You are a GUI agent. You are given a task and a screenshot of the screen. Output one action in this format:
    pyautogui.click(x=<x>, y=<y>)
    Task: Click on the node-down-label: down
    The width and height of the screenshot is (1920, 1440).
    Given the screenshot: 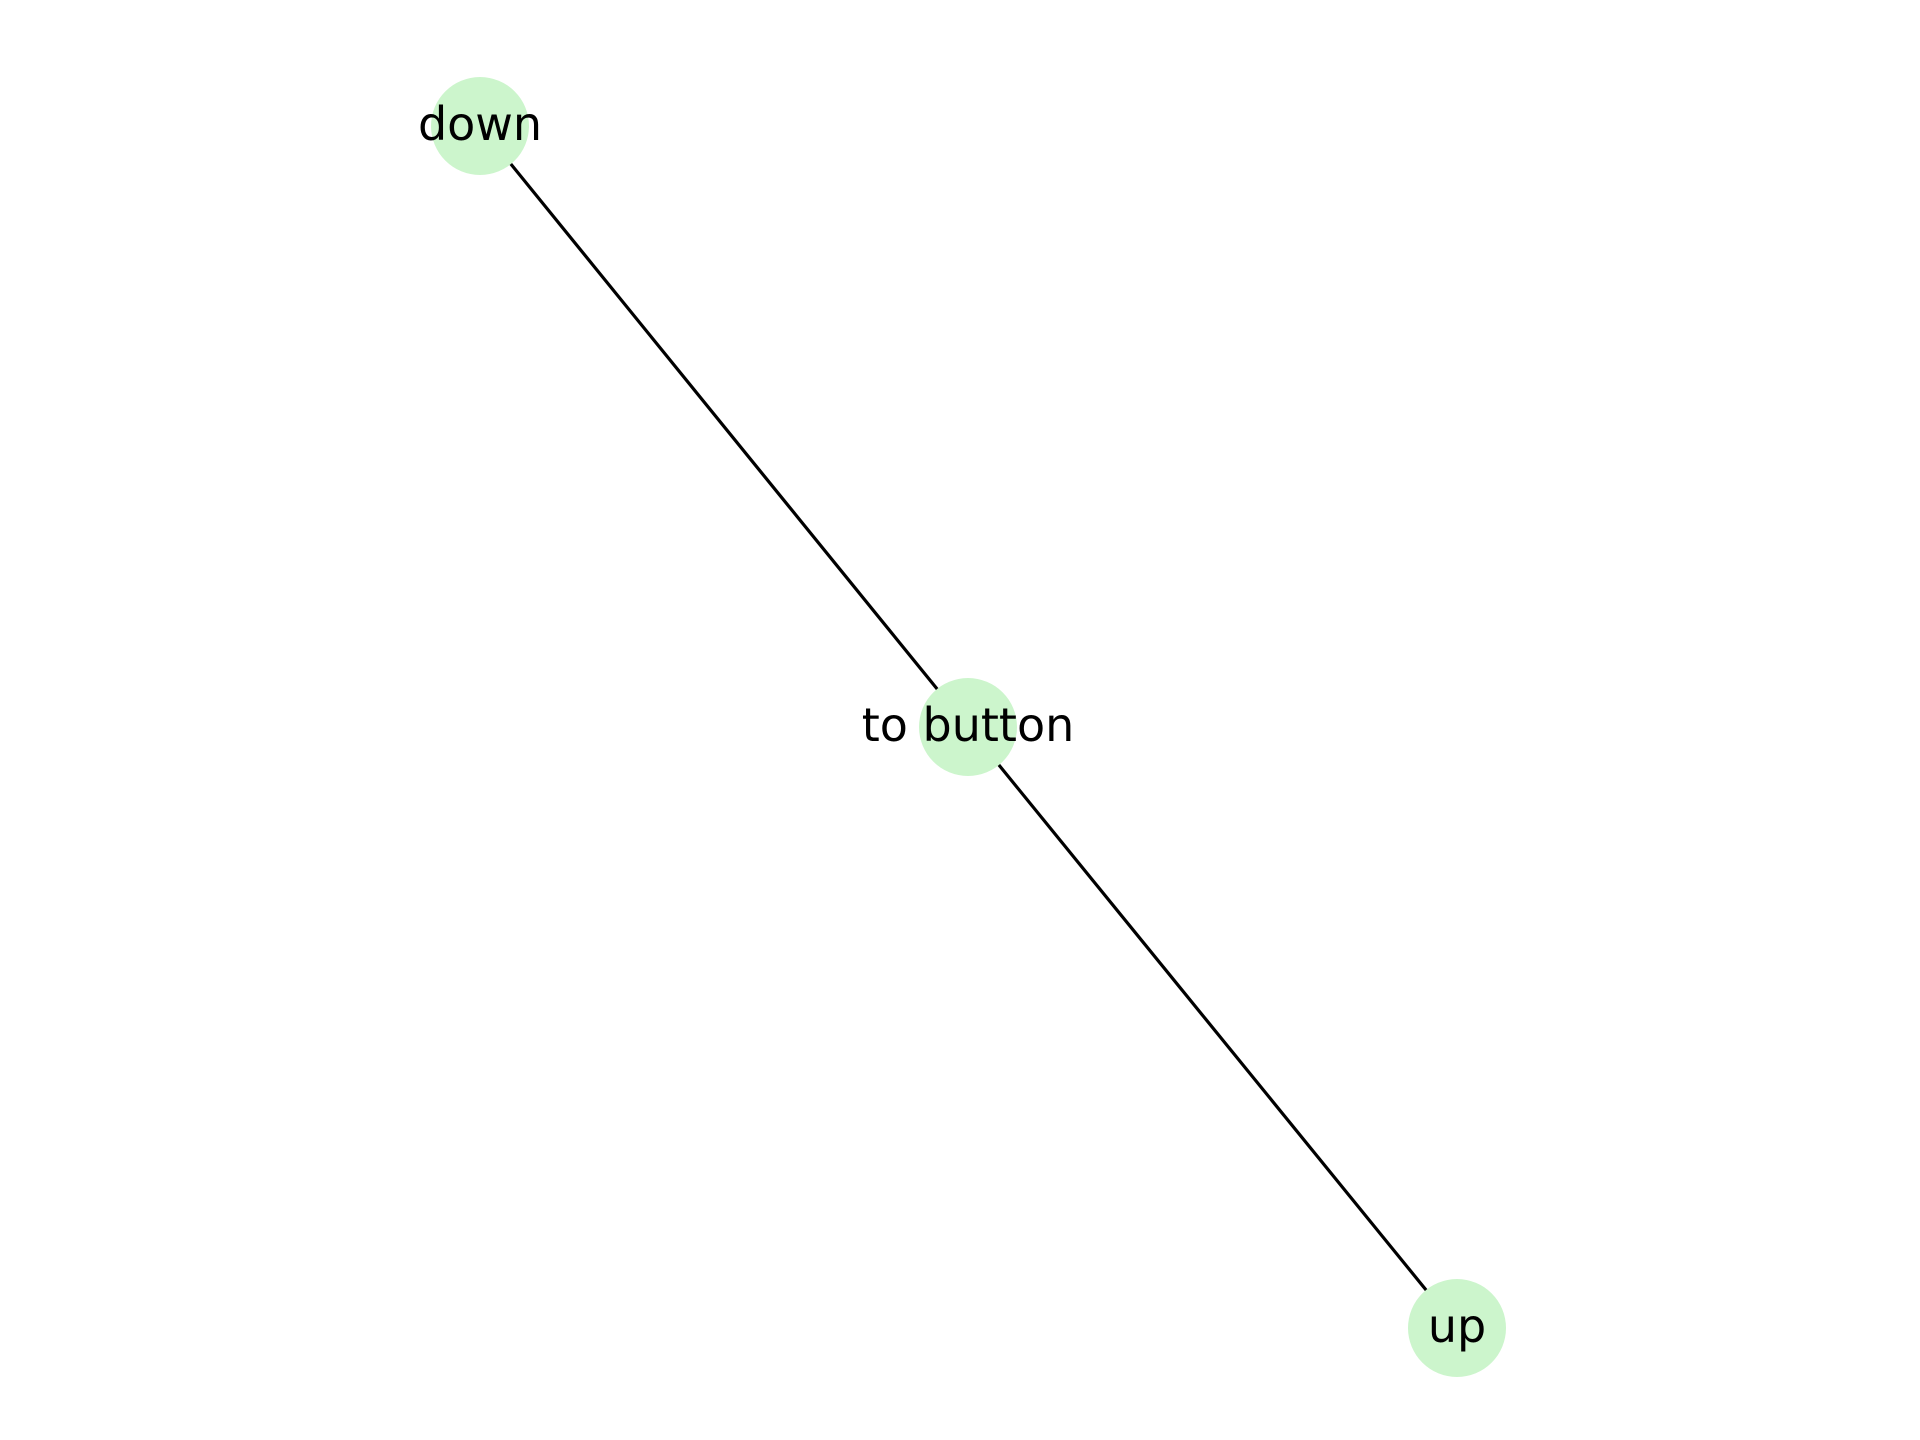 What is the action you would take?
    pyautogui.click(x=480, y=124)
    